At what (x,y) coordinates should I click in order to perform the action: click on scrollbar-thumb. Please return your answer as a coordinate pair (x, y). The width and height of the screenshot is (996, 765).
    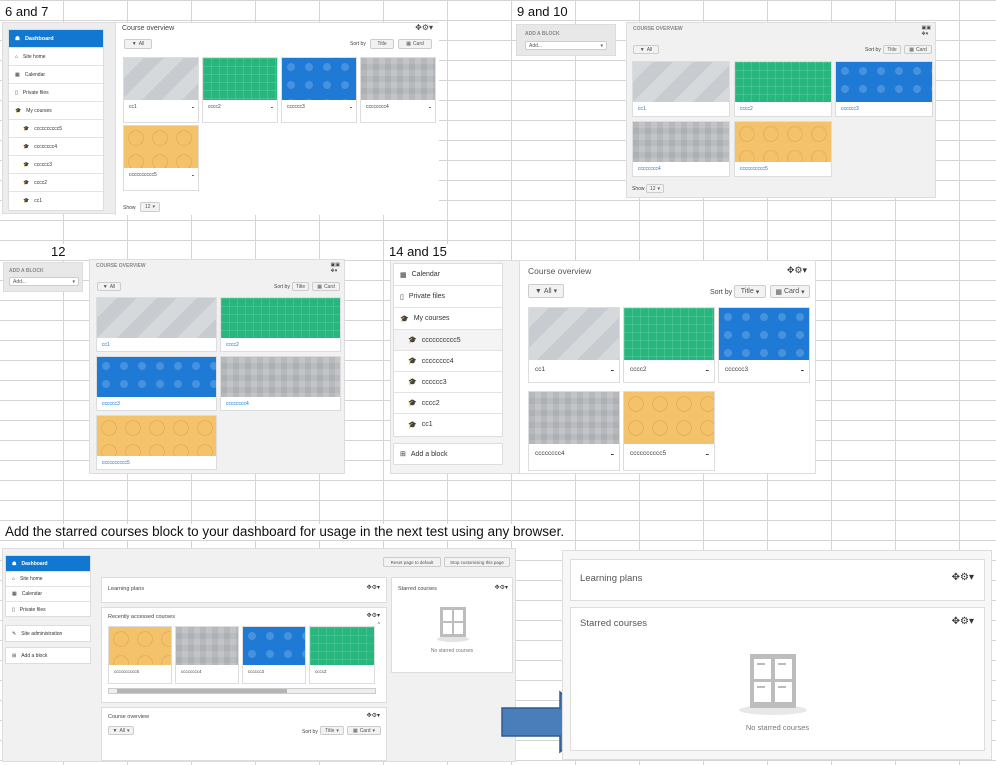
    Looking at the image, I should click on (202, 691).